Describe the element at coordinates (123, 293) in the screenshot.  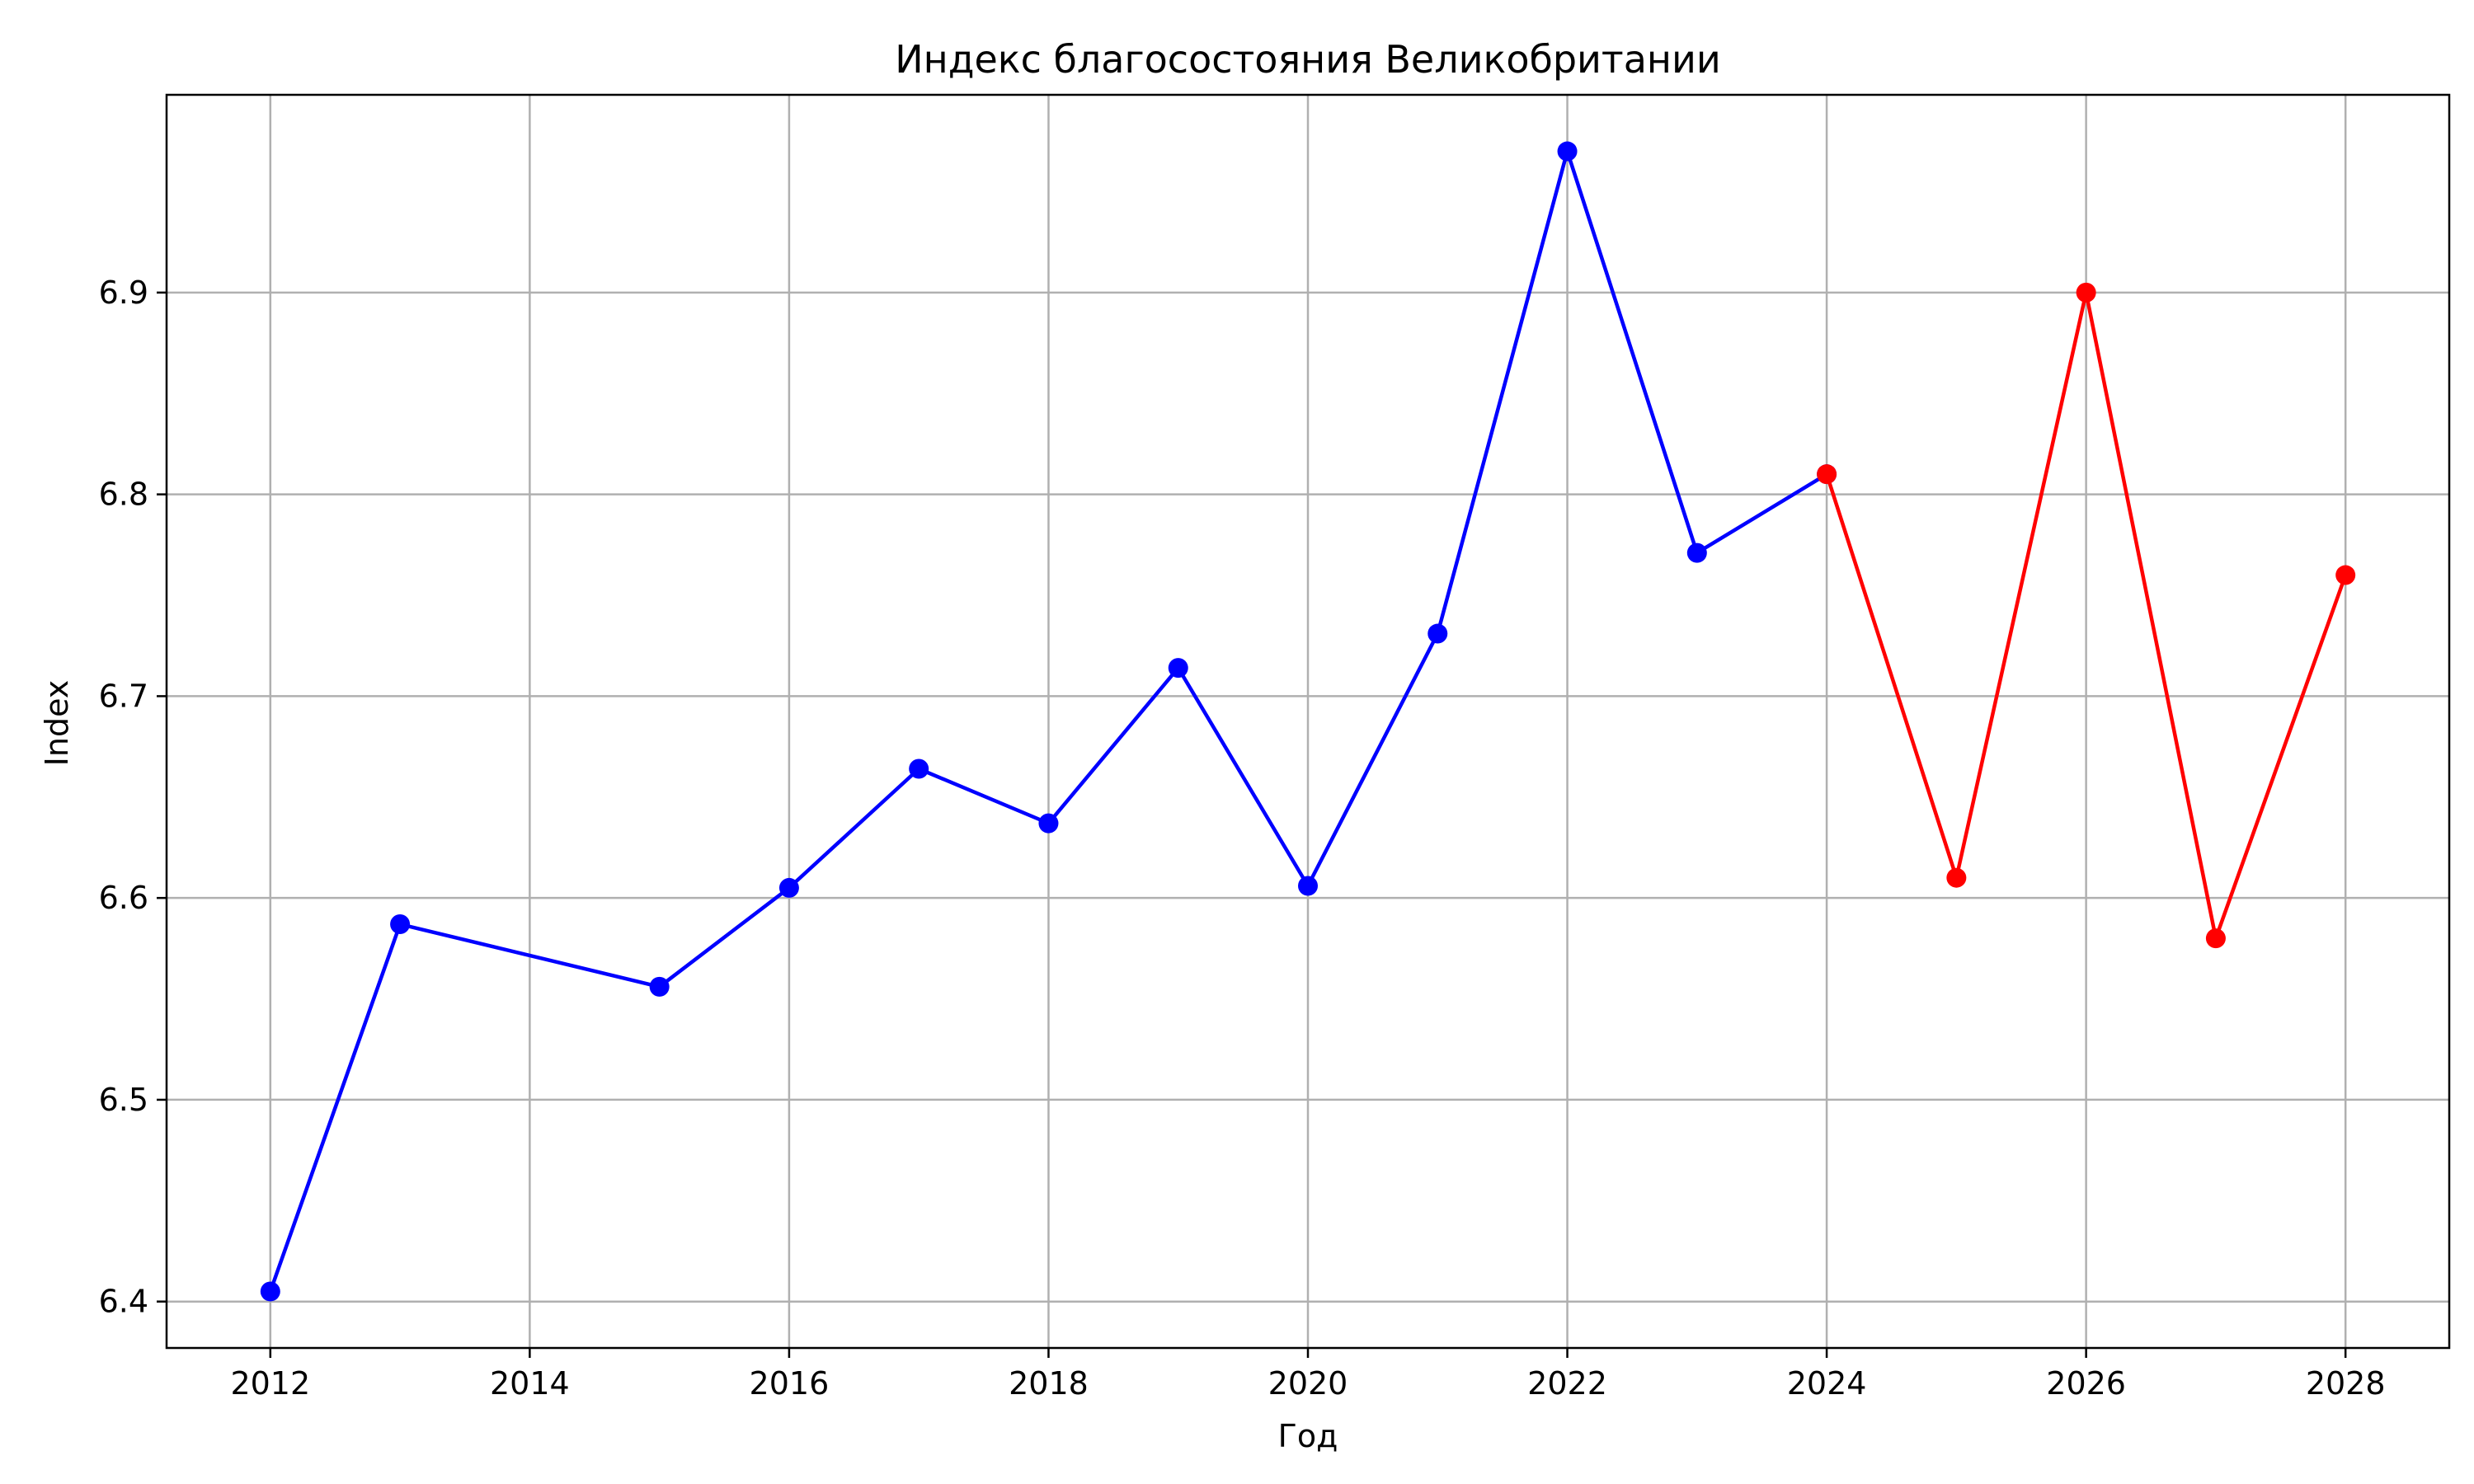
I see `y-tick-label: 6.9` at that location.